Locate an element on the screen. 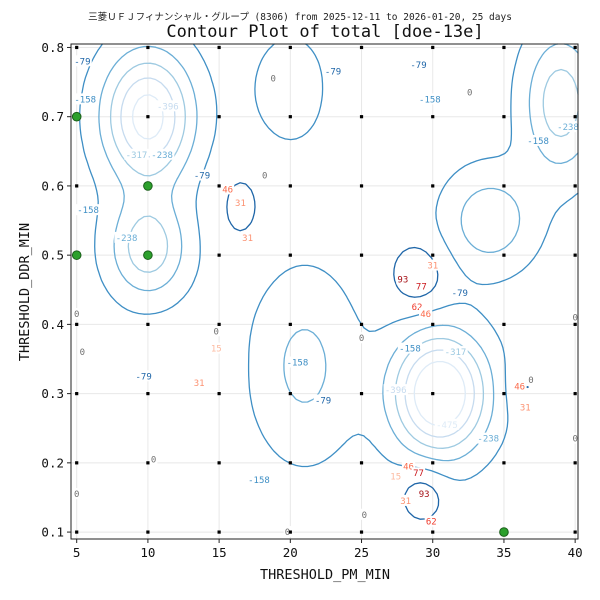 This screenshot has width=600, height=600. contour-label: 62 is located at coordinates (417, 308).